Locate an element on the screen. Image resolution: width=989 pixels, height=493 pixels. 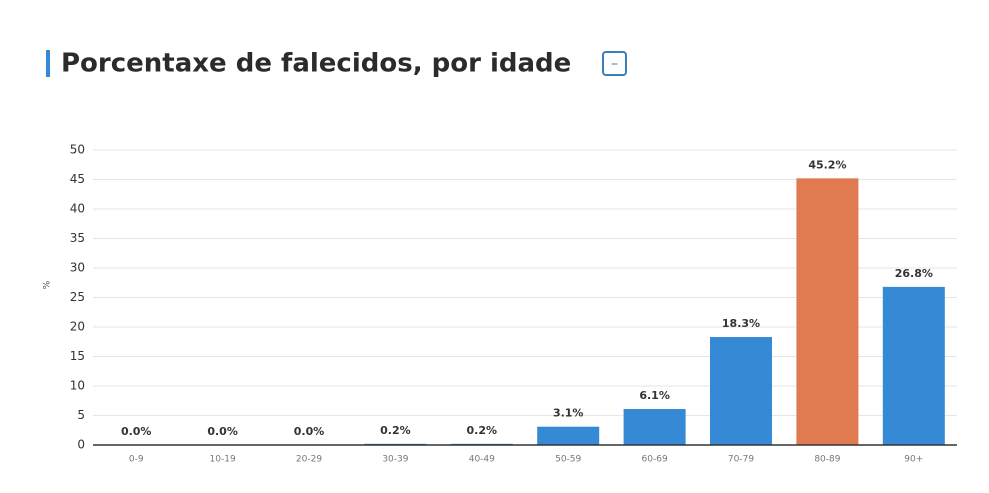
toggle-box is located at coordinates (614, 63).